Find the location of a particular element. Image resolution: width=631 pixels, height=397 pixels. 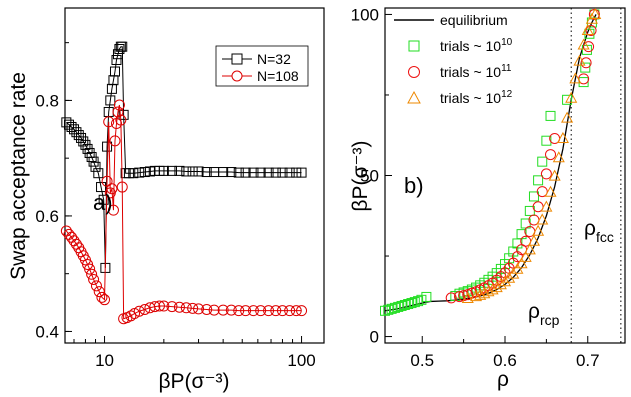

panel-b-y-tick-label: 0 is located at coordinates (374, 337).